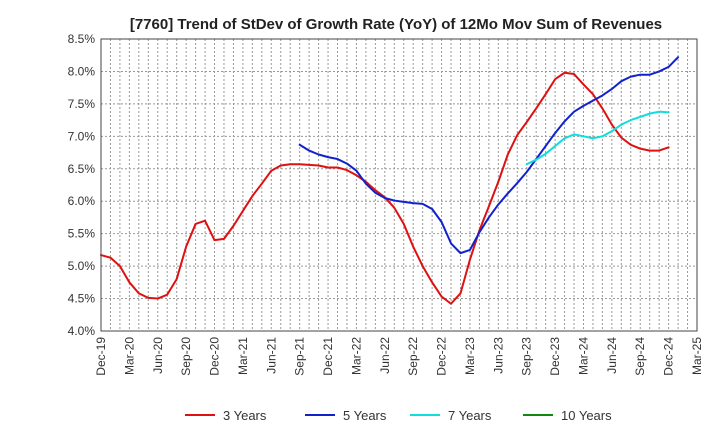 The image size is (720, 440). I want to click on x-tick-label: Mar-23, so click(470, 356).